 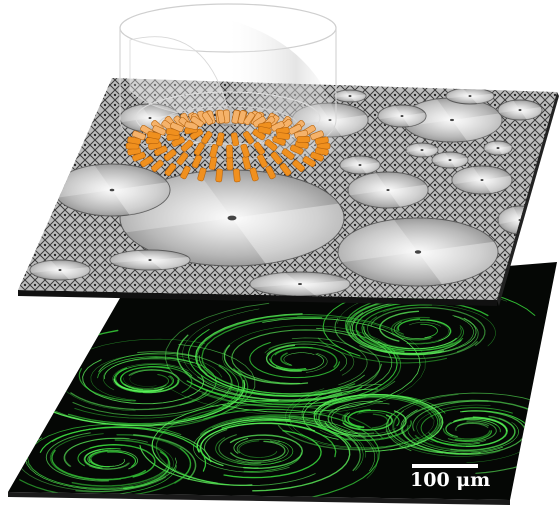 I want to click on scale-bar: 100 μm, so click(x=450, y=477).